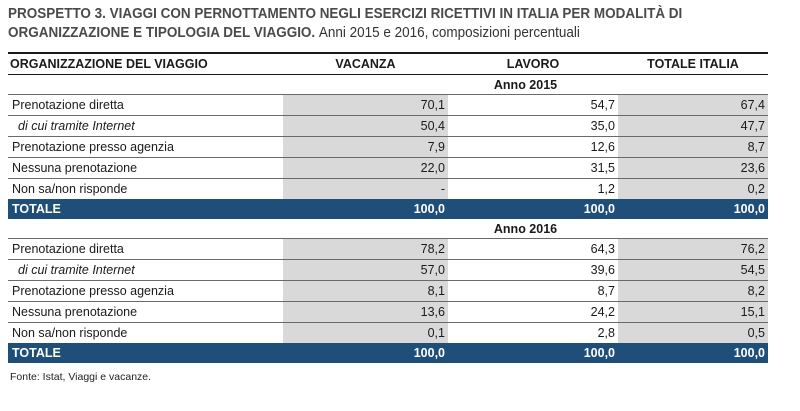 This screenshot has height=411, width=800. Describe the element at coordinates (525, 84) in the screenshot. I see `section-year-label: Anno 2015` at that location.